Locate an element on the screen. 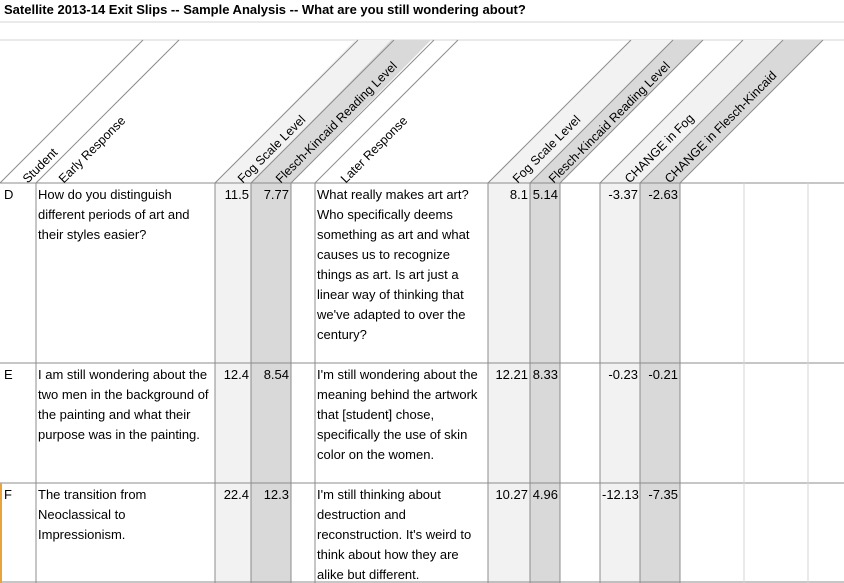  cell-fog-2: 8.1 is located at coordinates (518, 194).